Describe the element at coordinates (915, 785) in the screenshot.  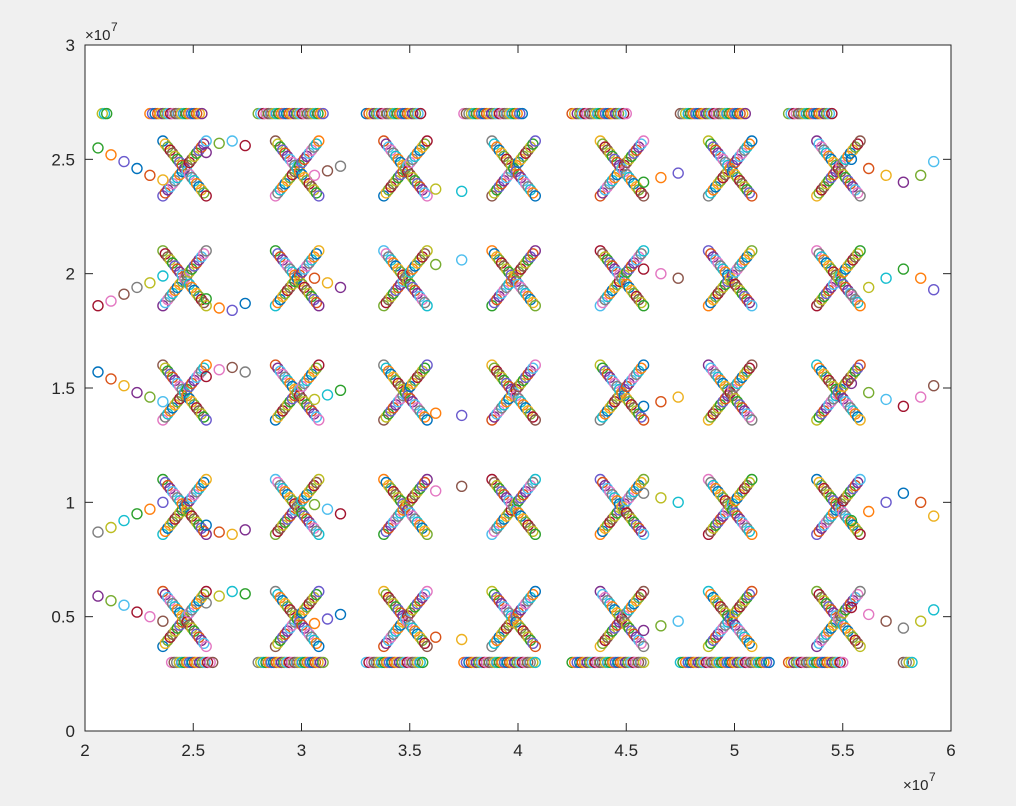
I see `x-exponent-base: ×10` at that location.